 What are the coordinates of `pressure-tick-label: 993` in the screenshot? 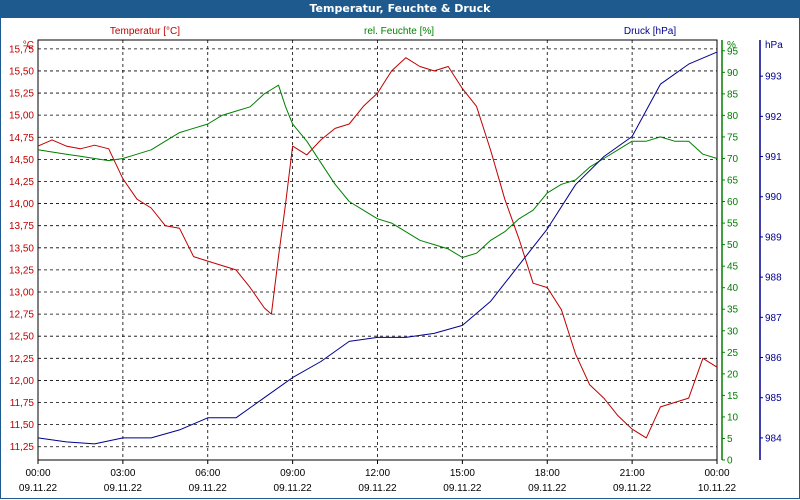 It's located at (773, 77).